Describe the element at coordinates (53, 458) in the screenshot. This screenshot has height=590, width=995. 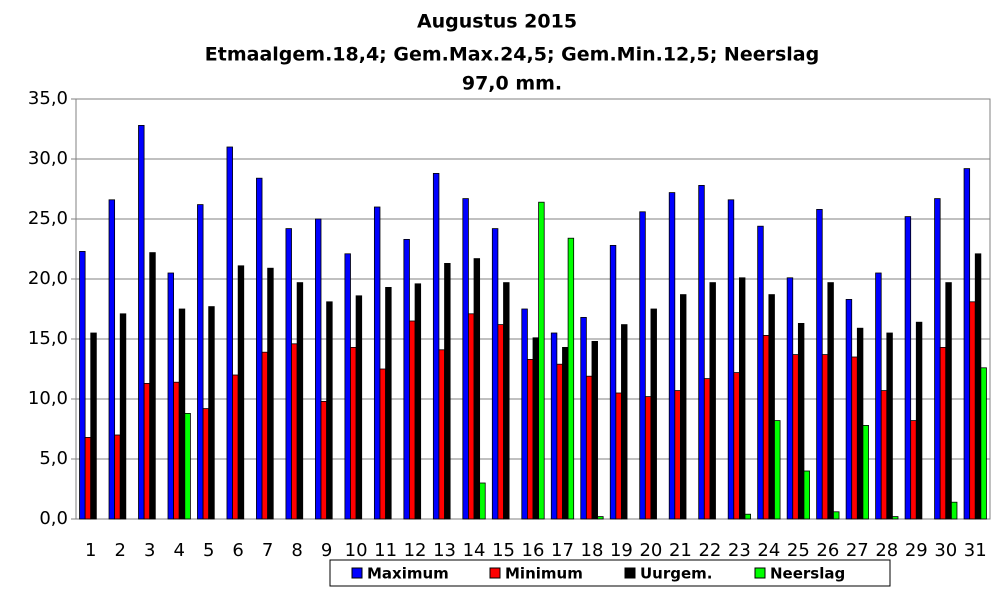
I see `y-tick-label: 5,0` at that location.